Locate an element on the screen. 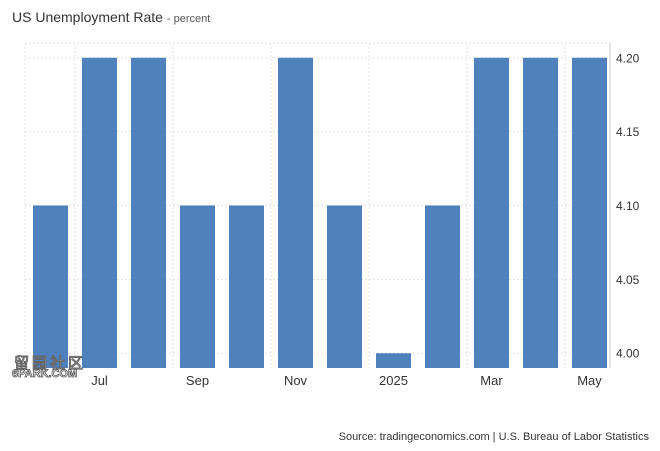  x-tick-label: Nov is located at coordinates (296, 380).